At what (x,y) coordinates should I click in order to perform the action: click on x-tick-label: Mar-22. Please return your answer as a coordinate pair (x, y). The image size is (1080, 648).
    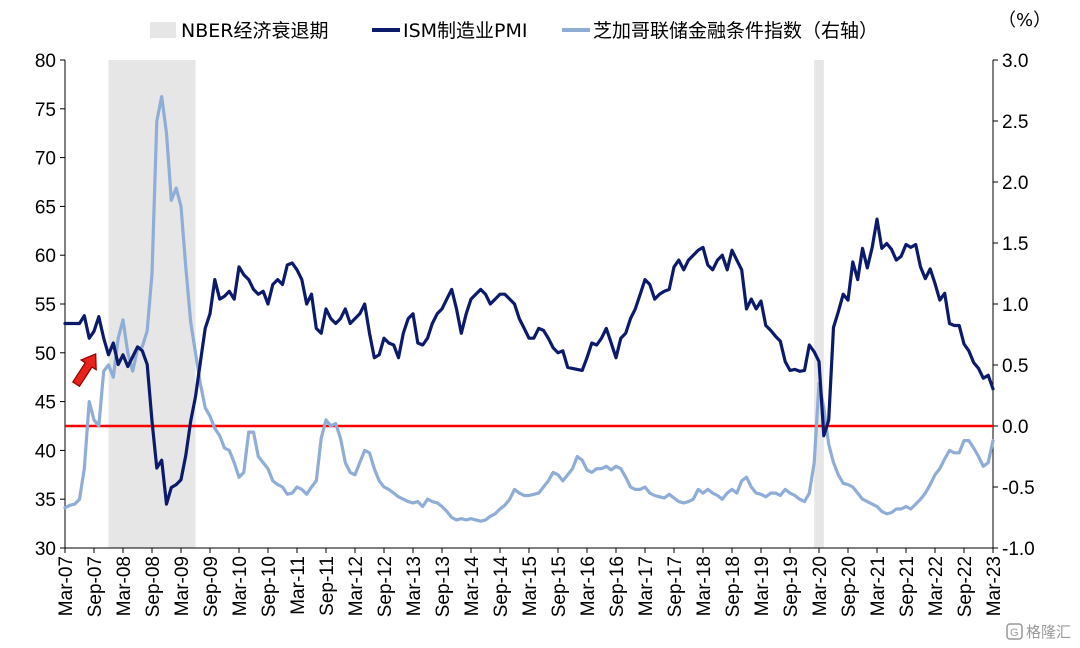
    Looking at the image, I should click on (936, 586).